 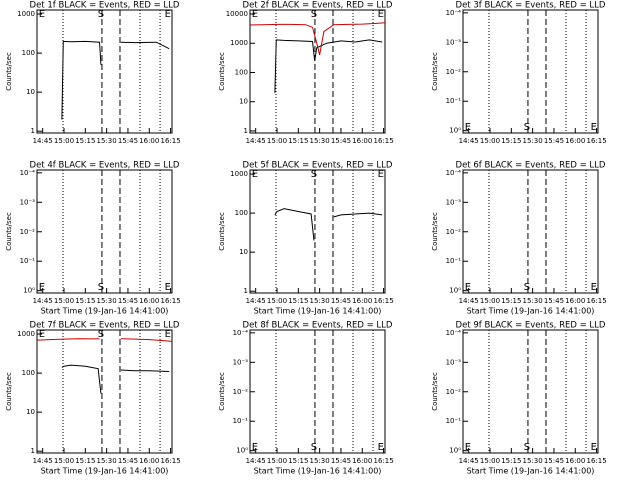 I want to click on y-tick-label: 10⁻³, so click(x=28, y=202).